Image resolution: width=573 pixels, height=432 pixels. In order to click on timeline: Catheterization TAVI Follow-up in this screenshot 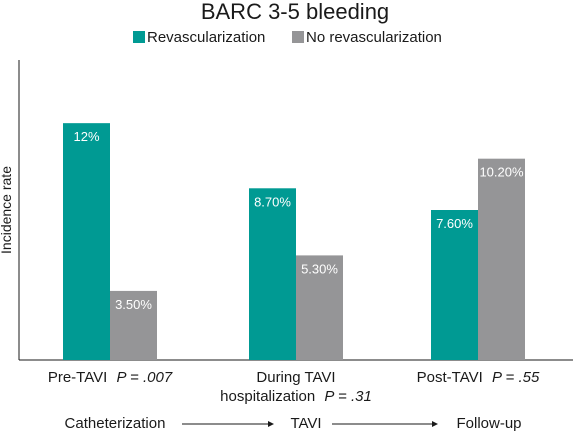, I will do `click(293, 423)`.